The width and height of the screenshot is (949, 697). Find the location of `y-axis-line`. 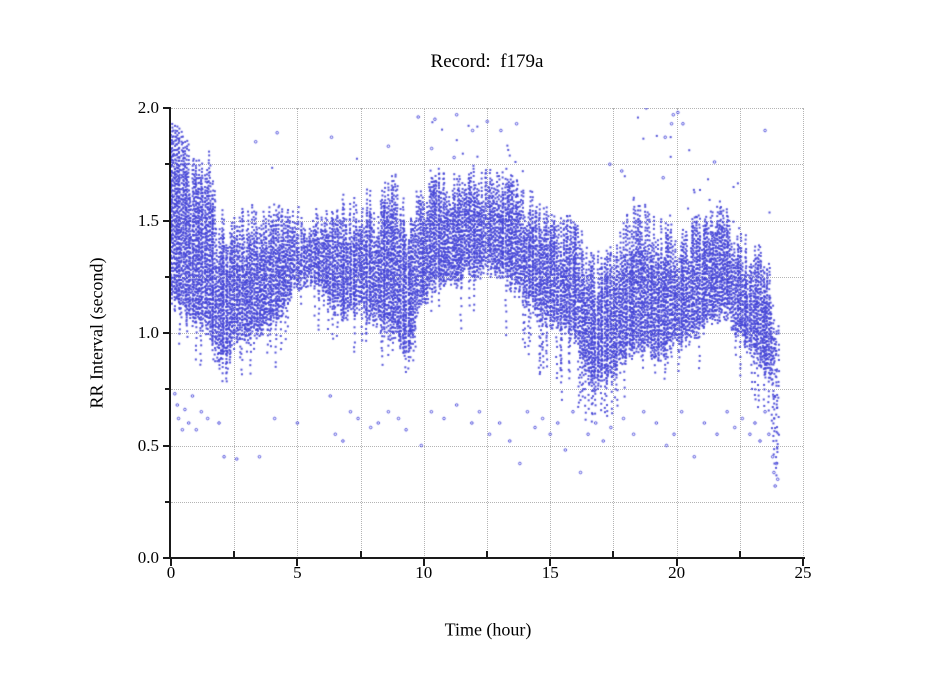

y-axis-line is located at coordinates (170, 333).